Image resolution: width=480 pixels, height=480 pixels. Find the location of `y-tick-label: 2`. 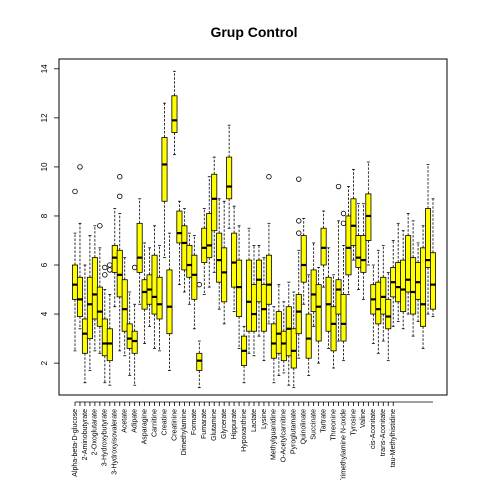

y-tick-label: 2 is located at coordinates (44, 362).